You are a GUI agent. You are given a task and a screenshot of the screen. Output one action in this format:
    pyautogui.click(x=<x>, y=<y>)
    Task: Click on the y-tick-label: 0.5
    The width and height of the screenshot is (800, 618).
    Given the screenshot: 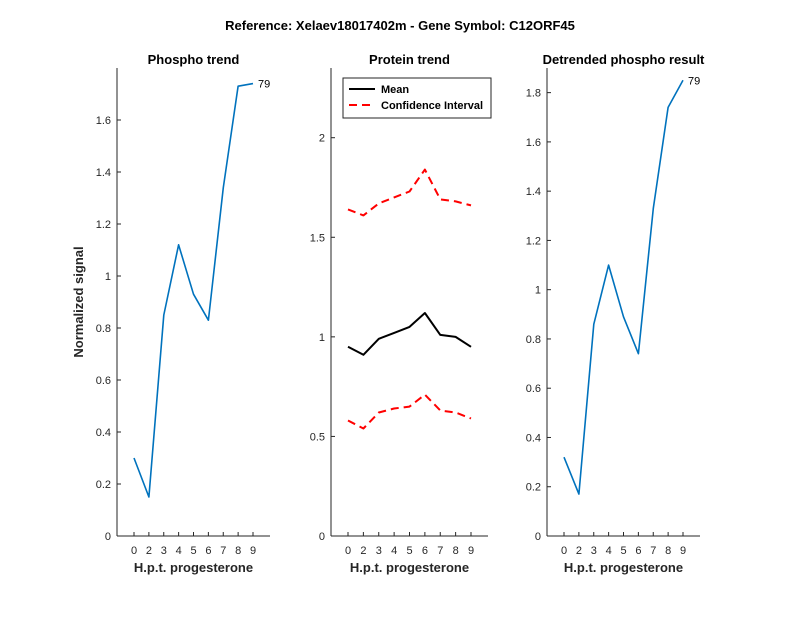 What is the action you would take?
    pyautogui.click(x=317, y=437)
    